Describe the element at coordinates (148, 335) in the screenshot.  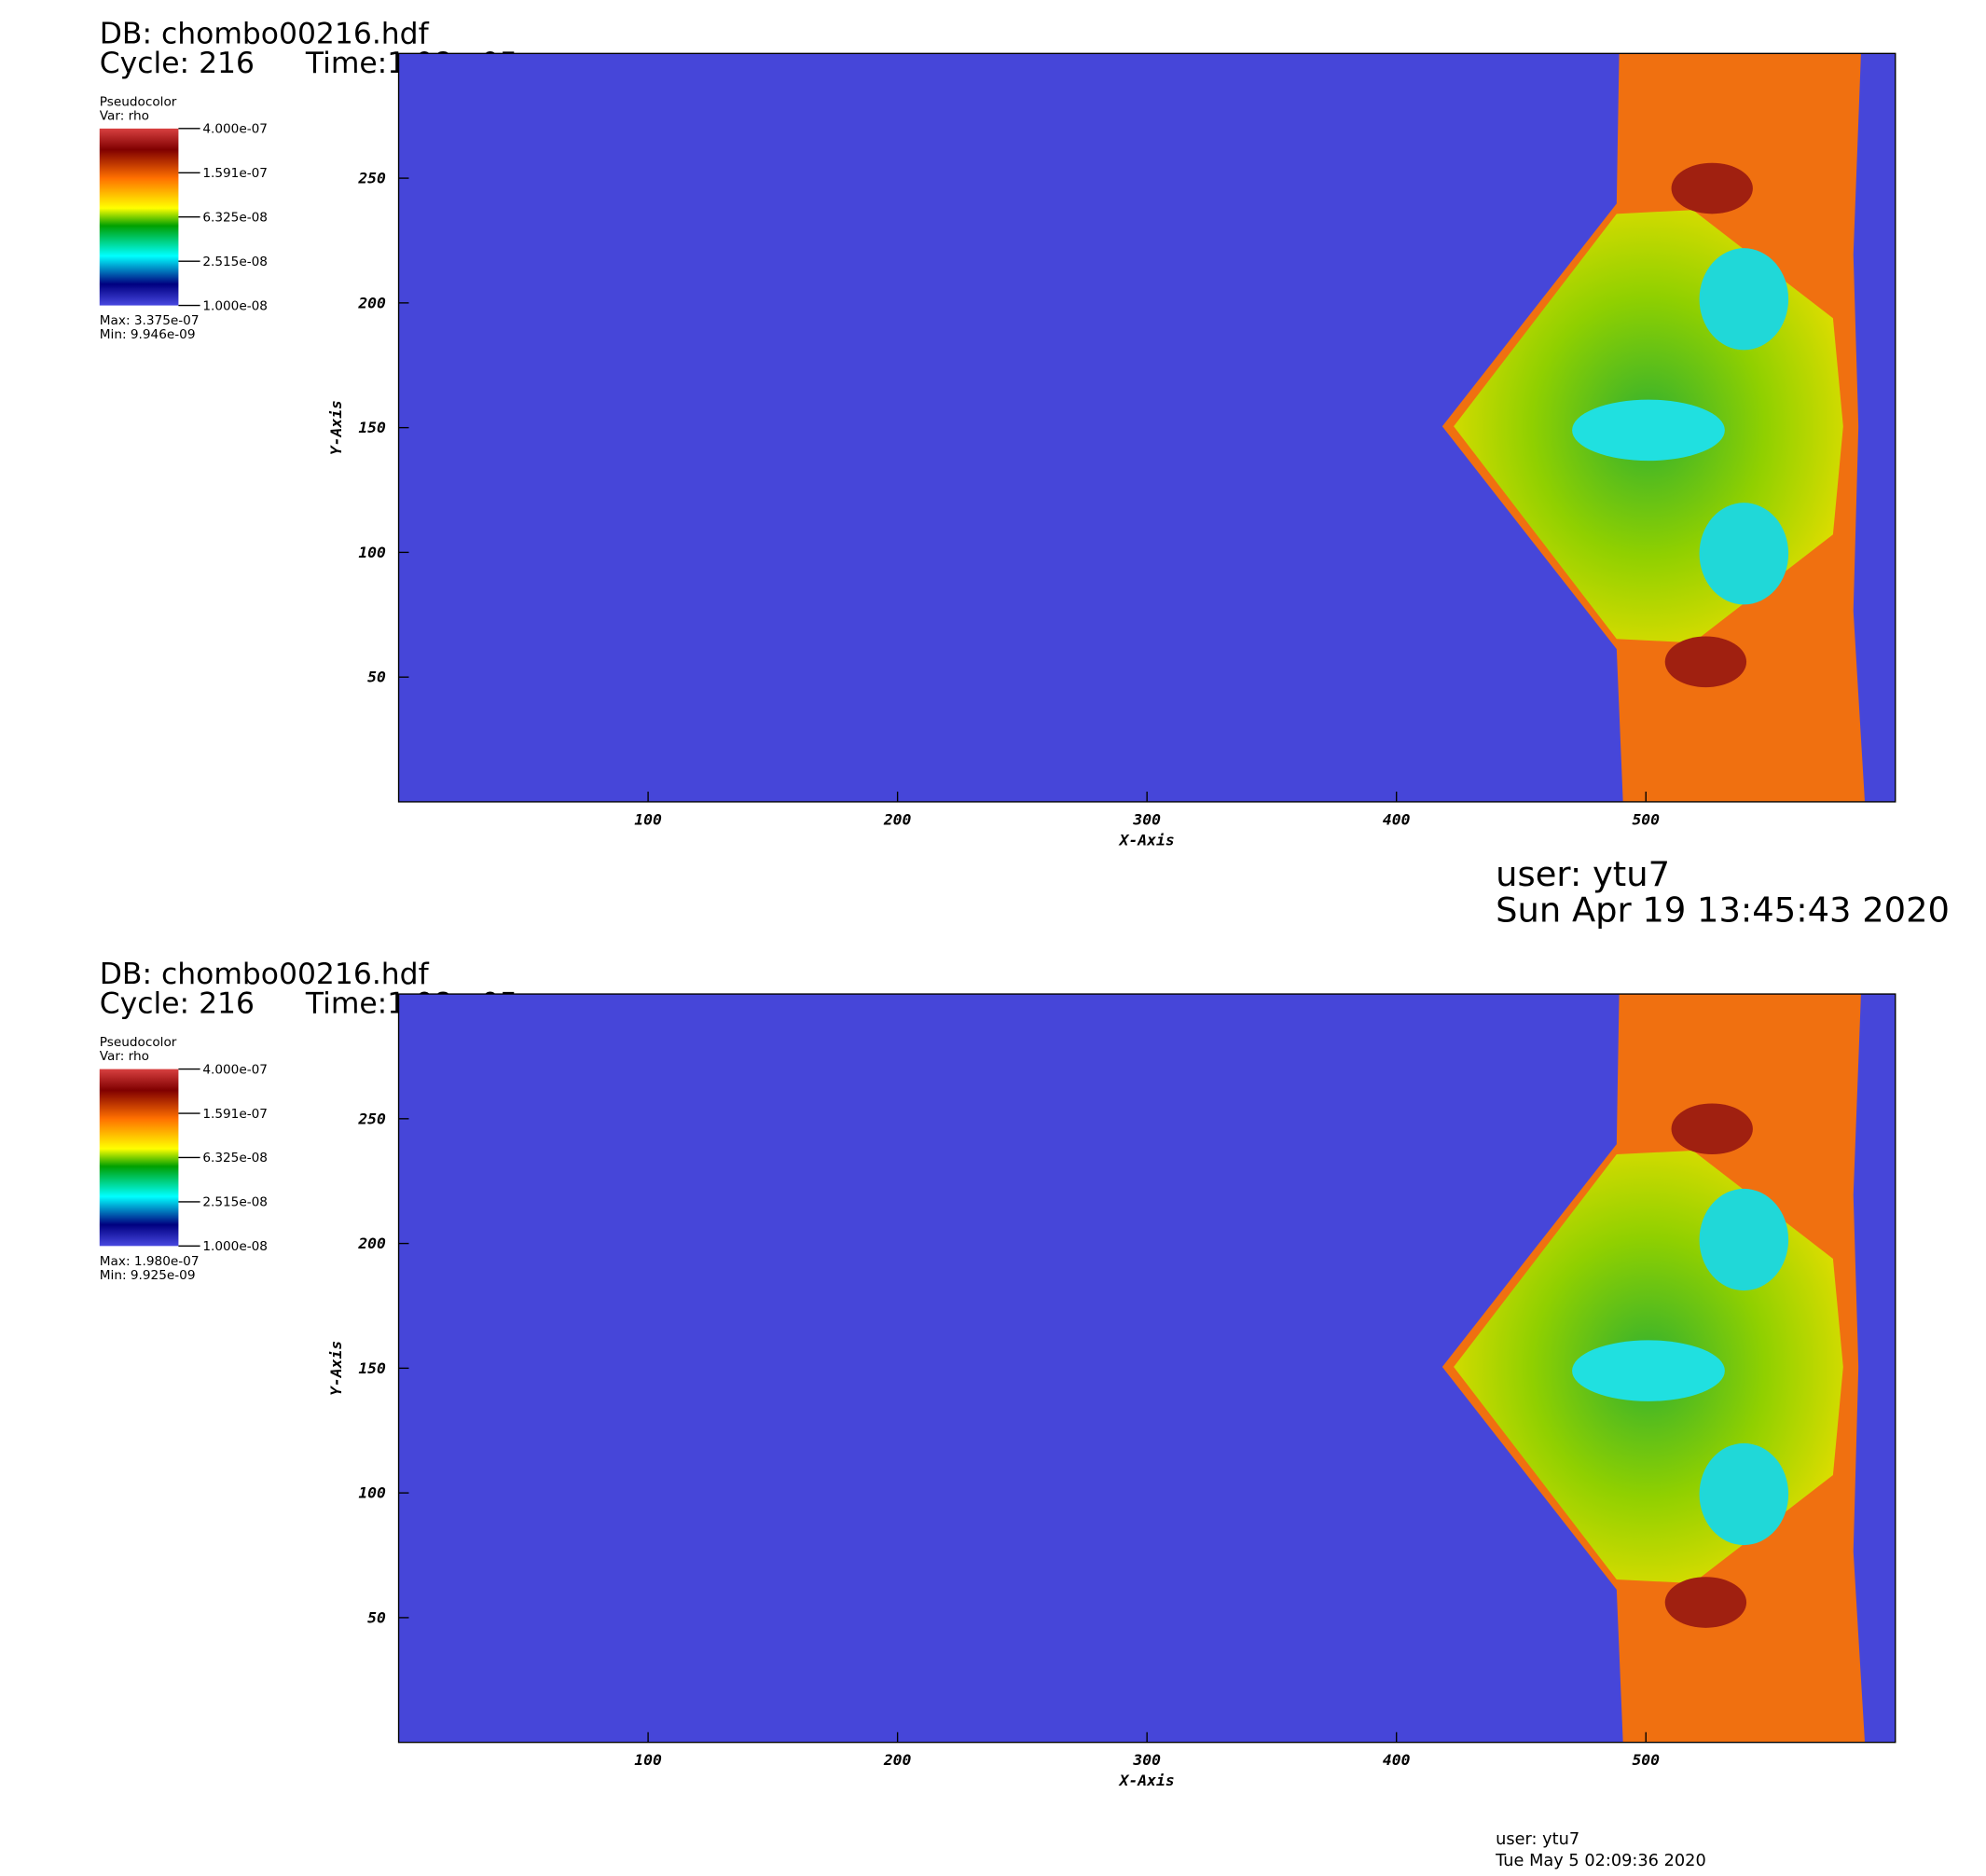
I see `legend-min: Min: 9.946e-09` at that location.